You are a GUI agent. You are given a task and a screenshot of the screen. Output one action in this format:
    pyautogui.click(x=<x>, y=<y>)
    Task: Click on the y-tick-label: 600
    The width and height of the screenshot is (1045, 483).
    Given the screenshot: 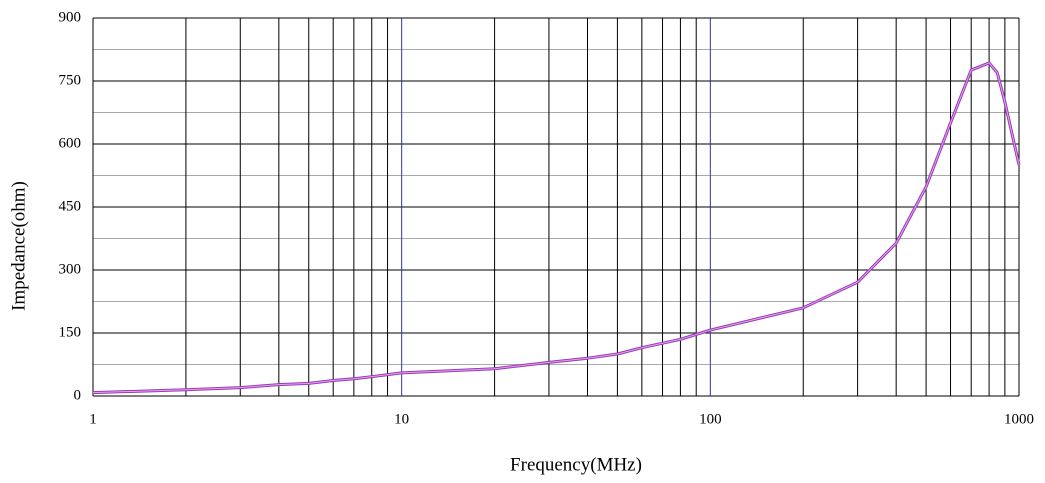 What is the action you would take?
    pyautogui.click(x=70, y=143)
    